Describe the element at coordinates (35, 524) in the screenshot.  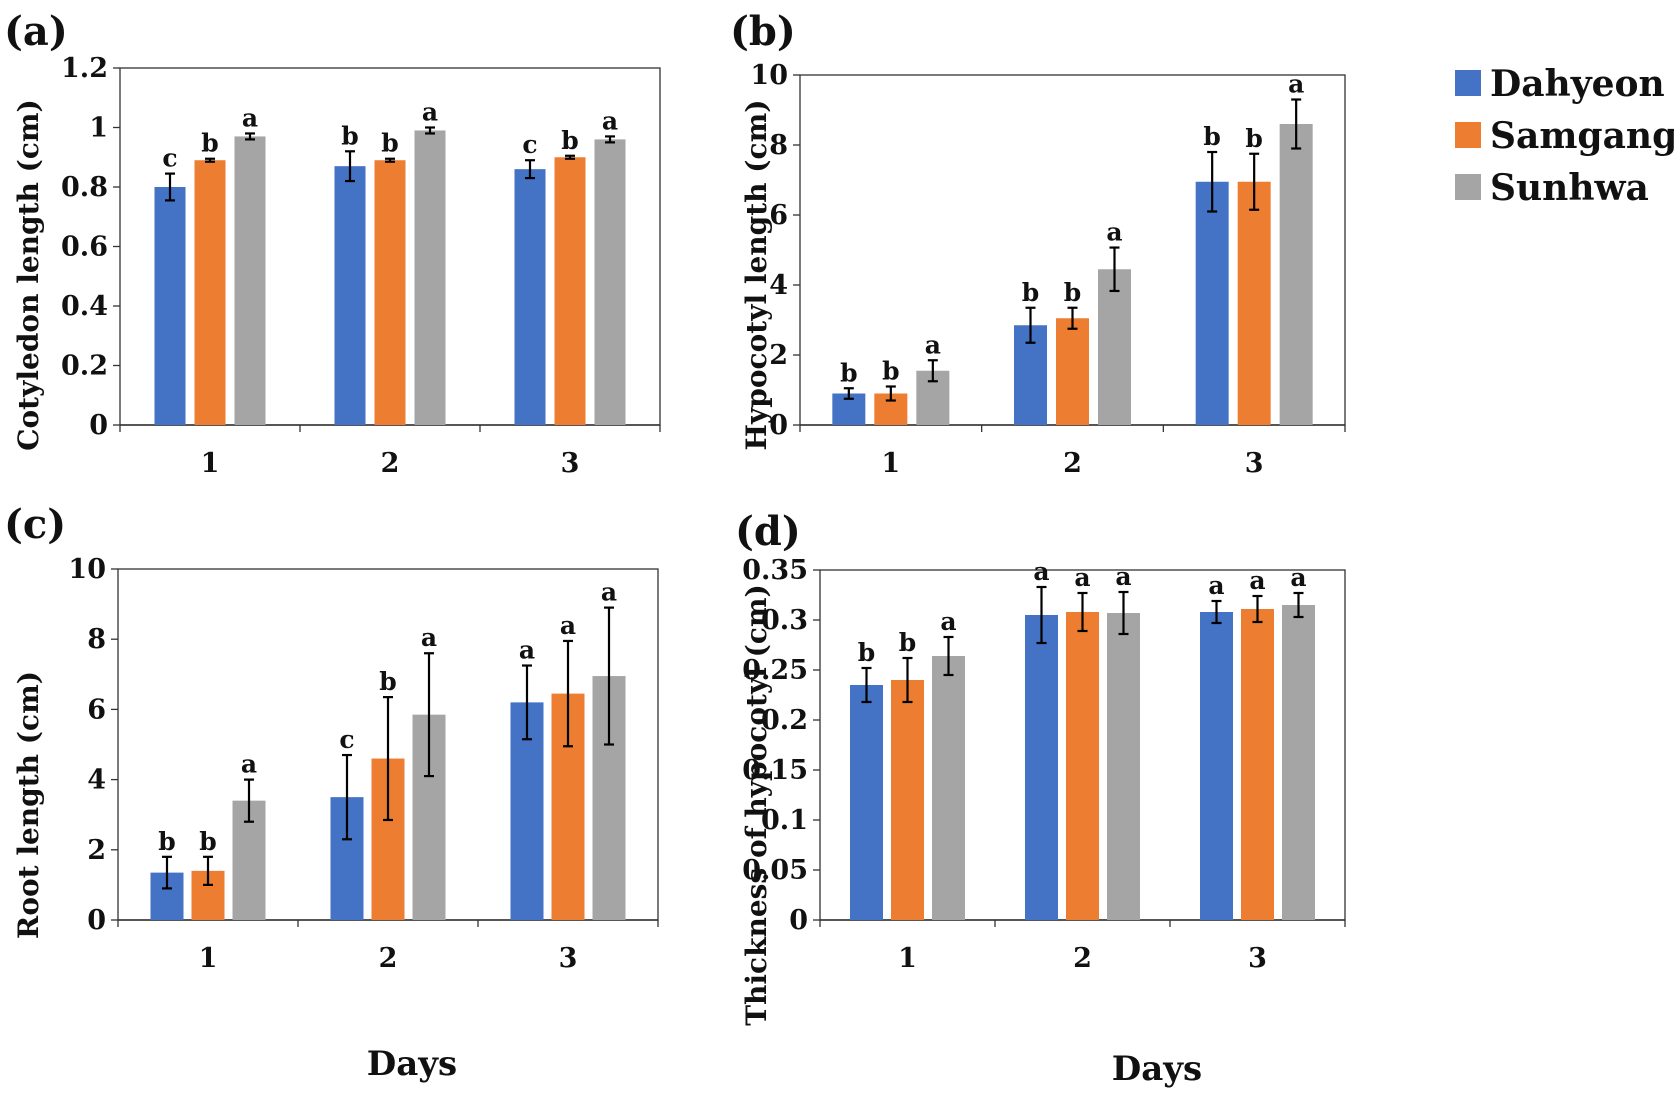
I see `panel-label-c: (c)` at that location.